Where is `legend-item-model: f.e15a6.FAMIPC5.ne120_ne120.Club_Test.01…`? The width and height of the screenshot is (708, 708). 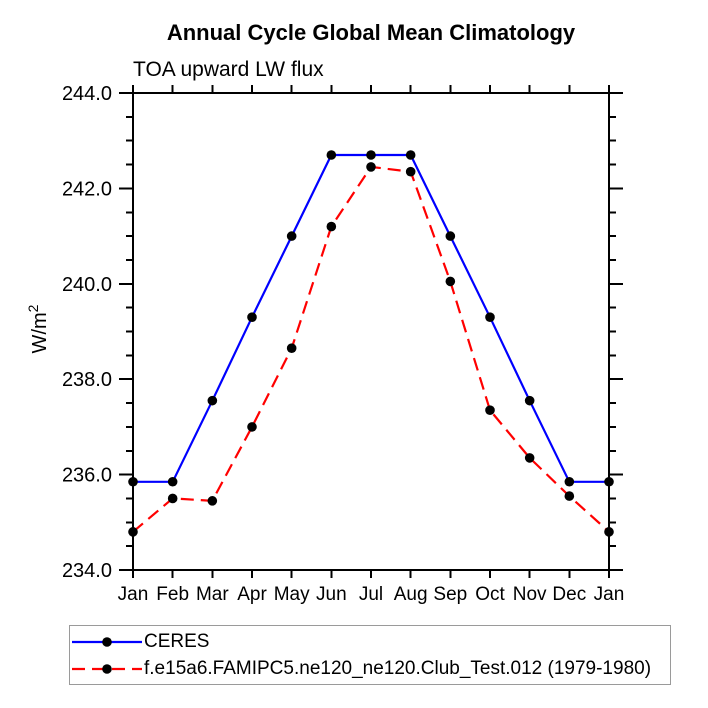 legend-item-model: f.e15a6.FAMIPC5.ne120_ne120.Club_Test.01… is located at coordinates (370, 668).